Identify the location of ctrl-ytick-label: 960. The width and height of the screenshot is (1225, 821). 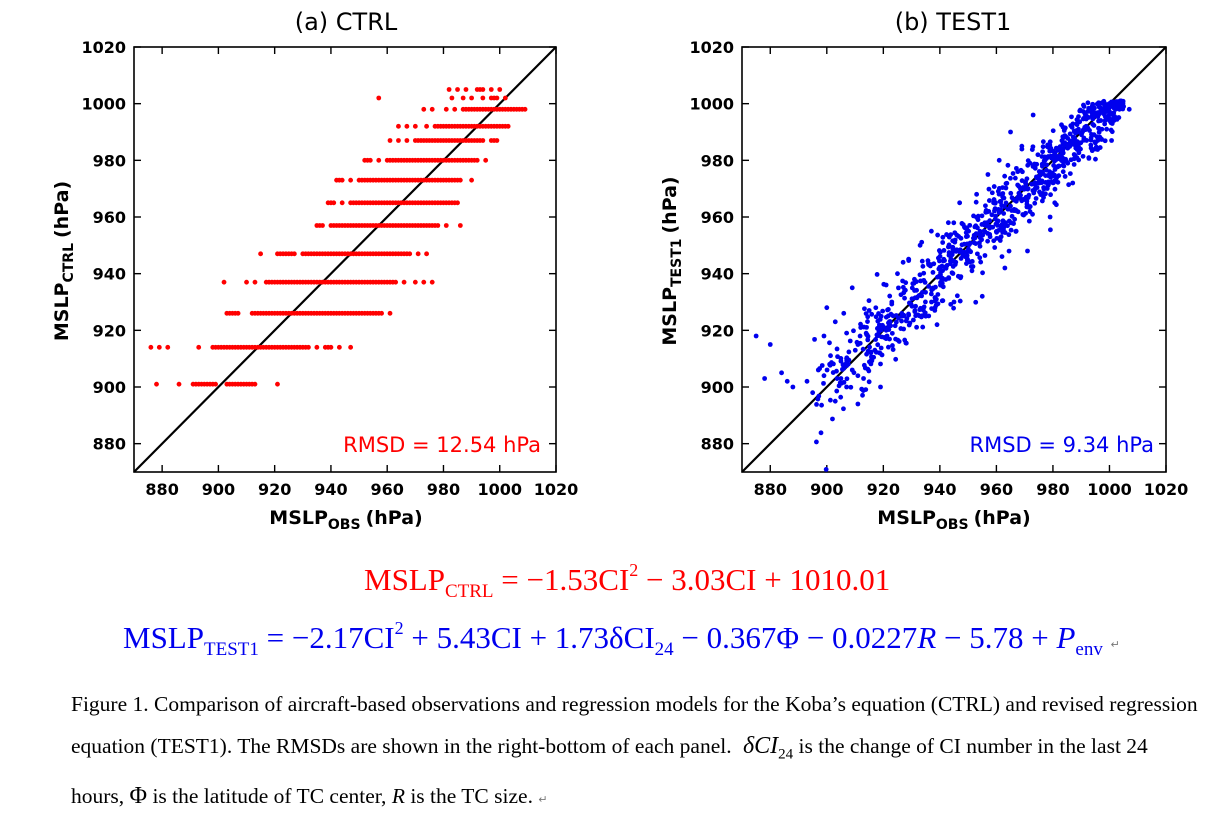
(109, 217).